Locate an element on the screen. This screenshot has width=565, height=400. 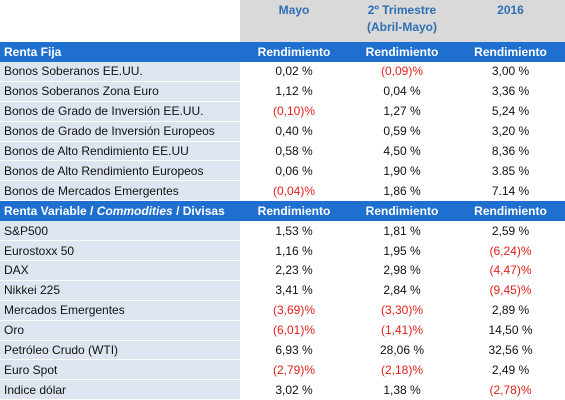
period-header-row: Mayo 2º Trimestre (Abril-Mayo) 2016 is located at coordinates (282, 21).